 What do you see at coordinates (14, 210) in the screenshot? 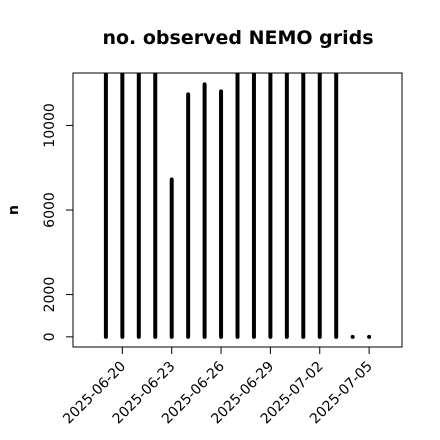
I see `y-axis-label: n` at bounding box center [14, 210].